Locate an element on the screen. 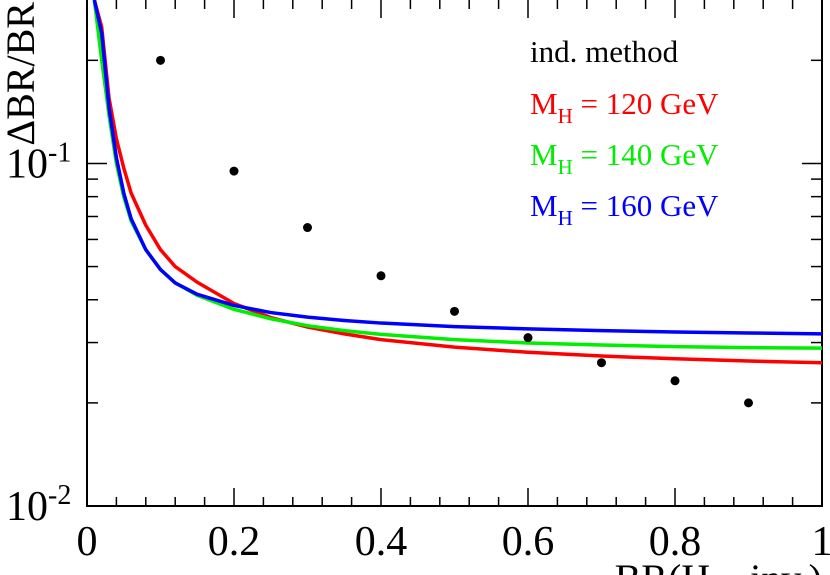  x-tick-label: 0.4 is located at coordinates (381, 542).